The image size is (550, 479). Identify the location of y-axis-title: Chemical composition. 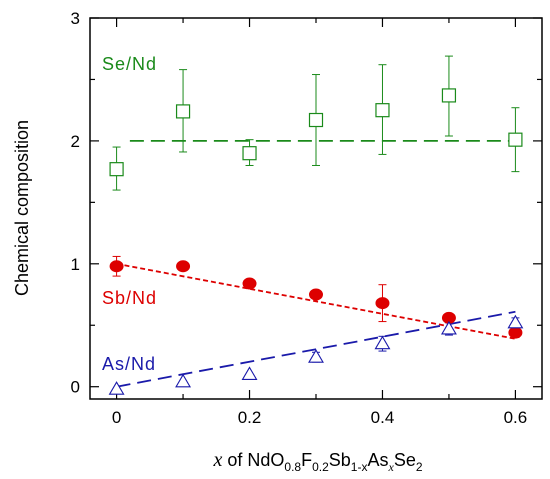
(22, 208).